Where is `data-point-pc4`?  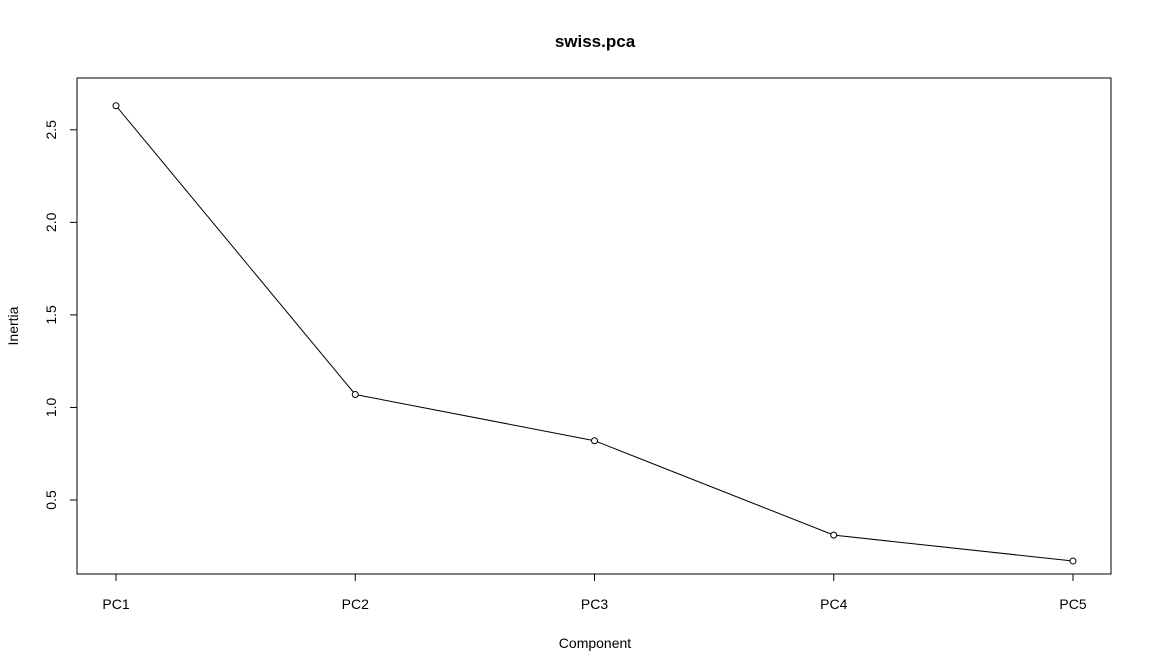 data-point-pc4 is located at coordinates (834, 535).